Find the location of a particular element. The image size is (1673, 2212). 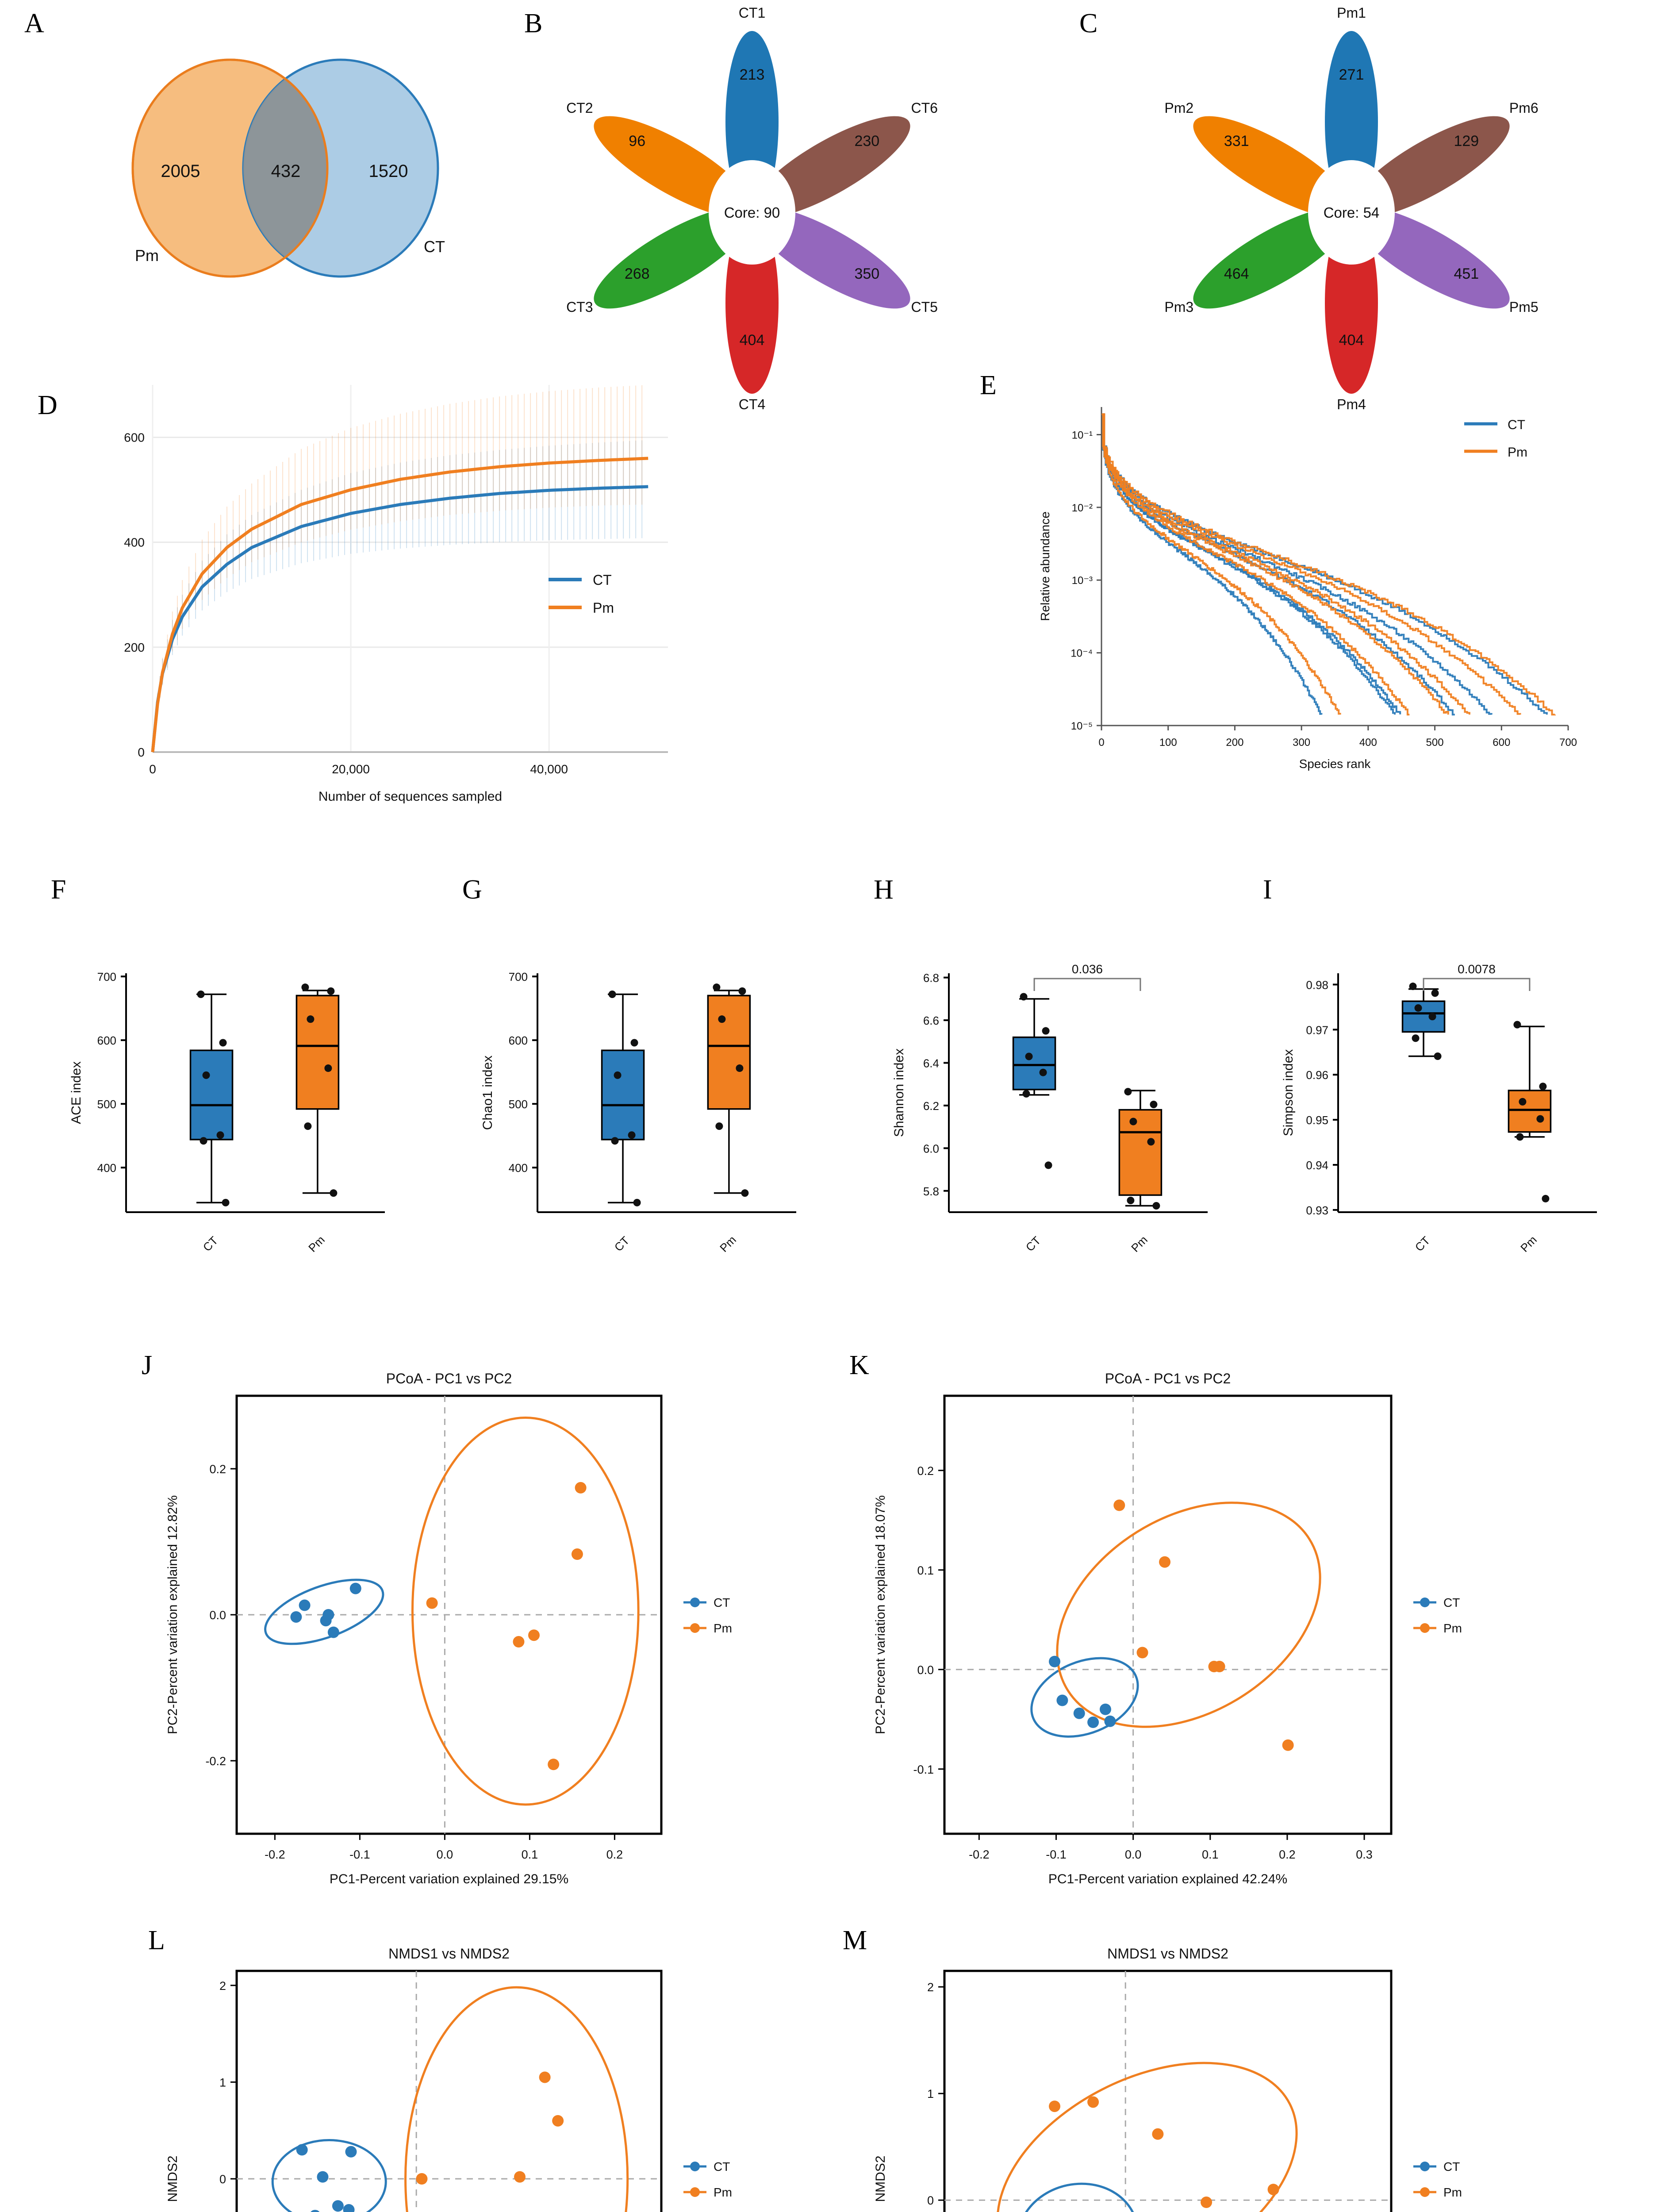

legend-m: CT Pm is located at coordinates (1438, 2180).